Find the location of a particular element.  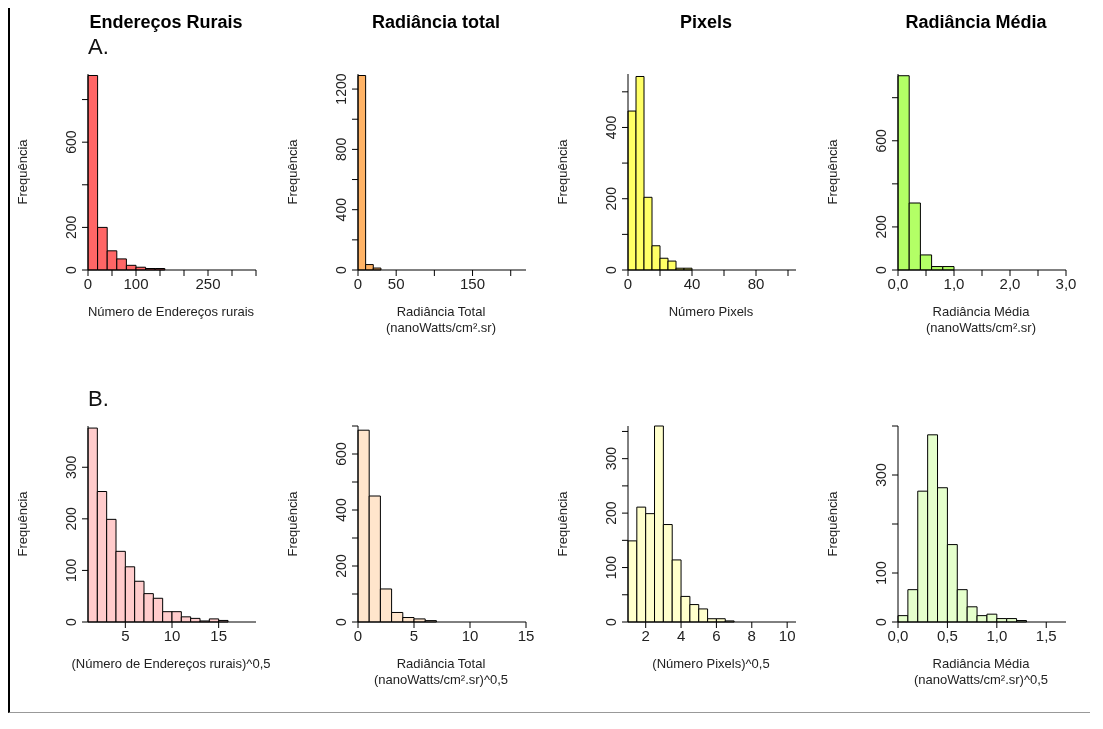

x-tick-label: 4 is located at coordinates (681, 635).